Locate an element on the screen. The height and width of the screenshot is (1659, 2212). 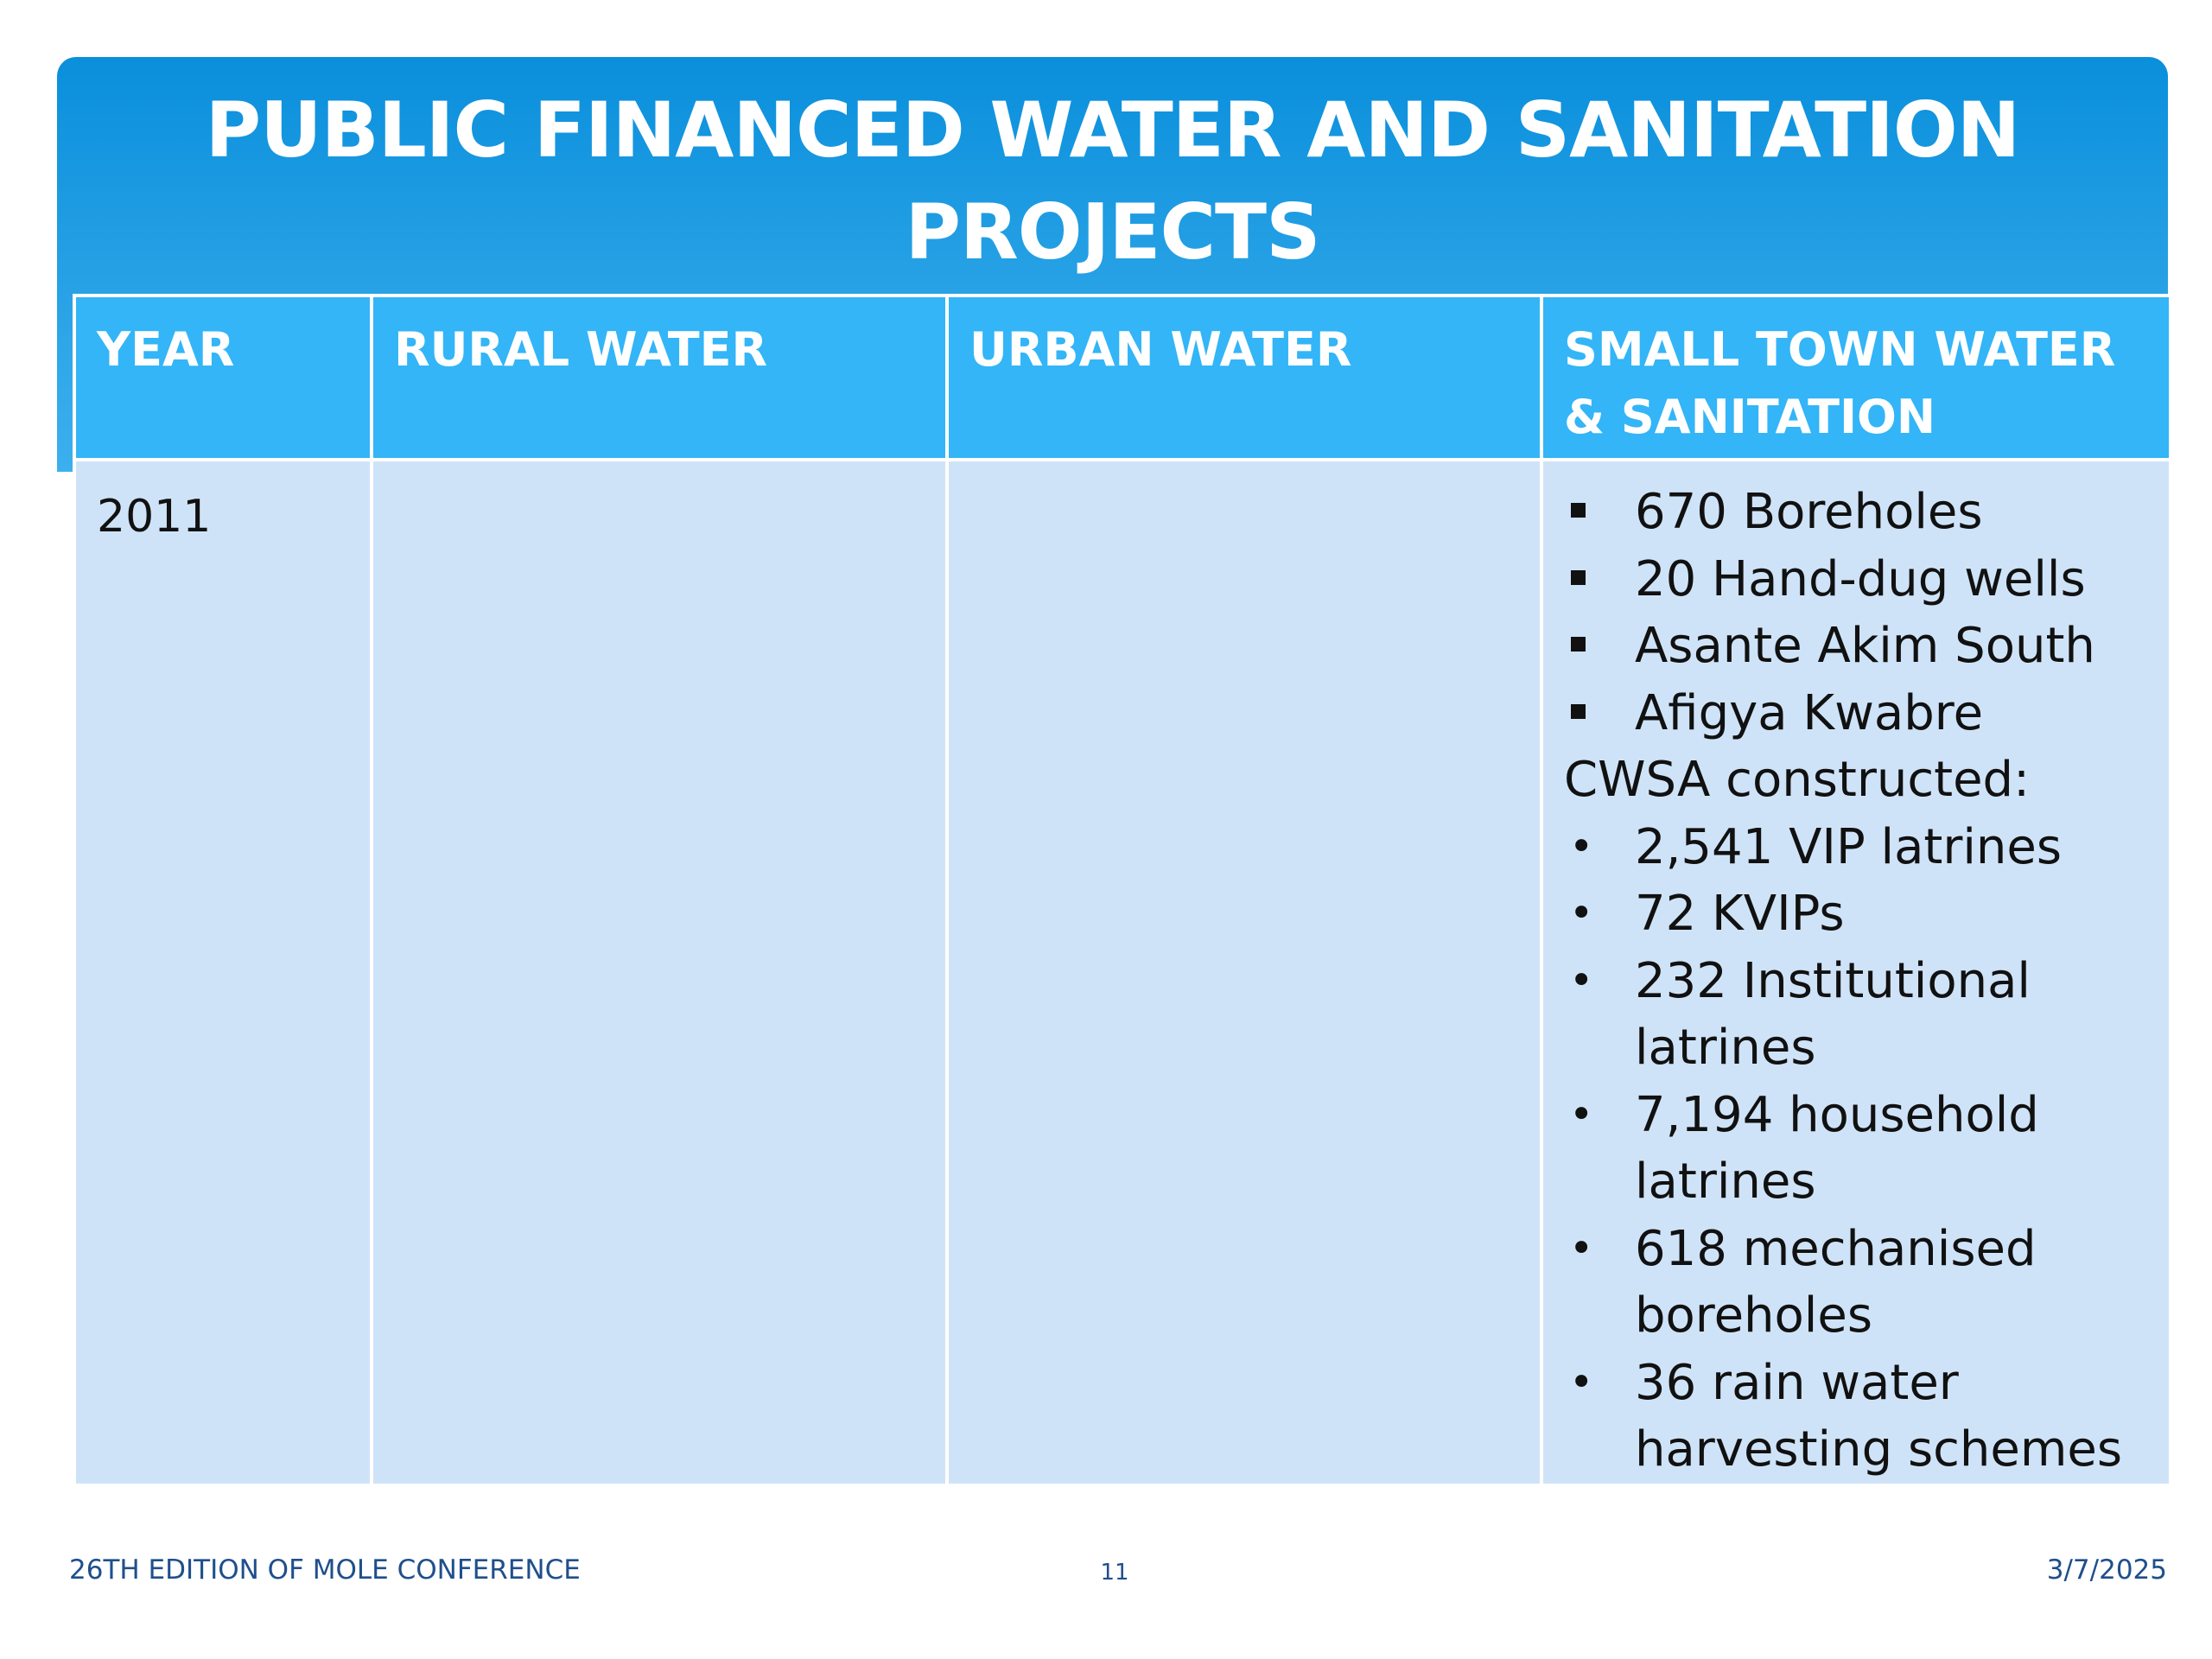
list-item: • 72 KVIPs is located at coordinates (1856, 914).